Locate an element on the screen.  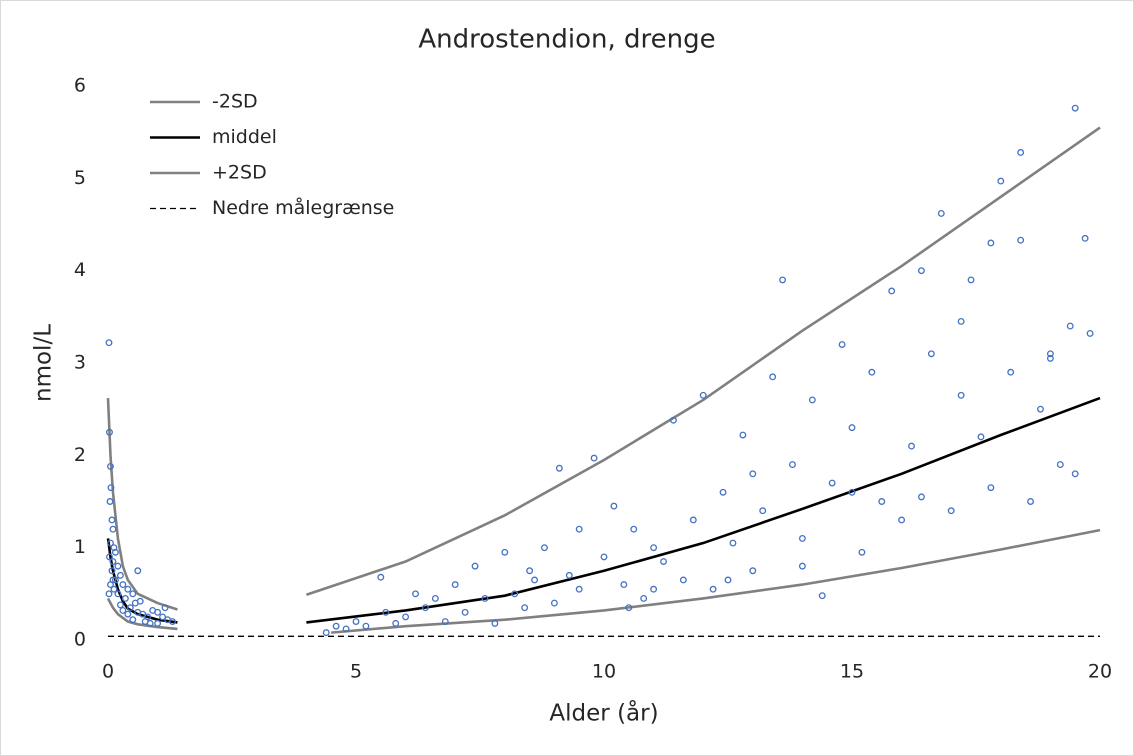
y-tick-label: 5 is located at coordinates (80, 178).